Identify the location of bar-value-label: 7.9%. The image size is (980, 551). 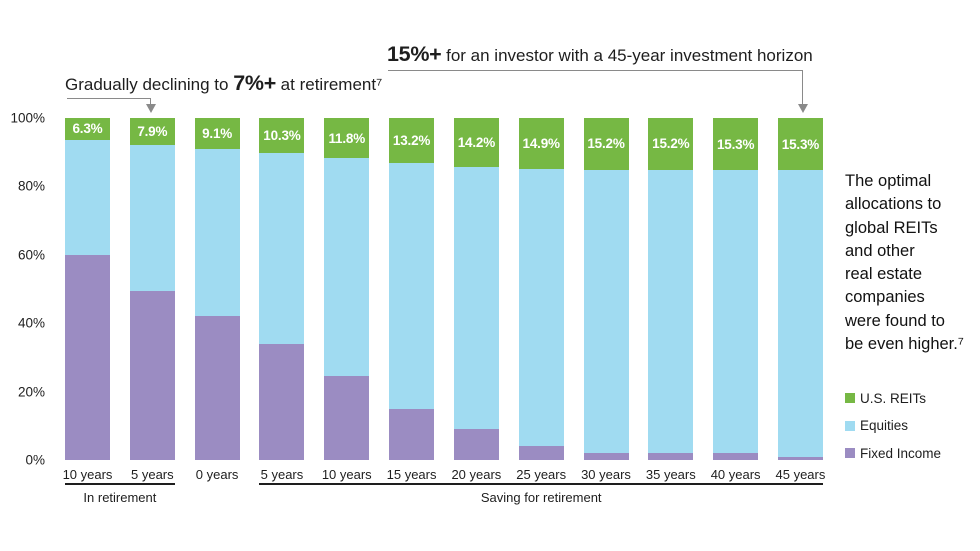
(152, 131).